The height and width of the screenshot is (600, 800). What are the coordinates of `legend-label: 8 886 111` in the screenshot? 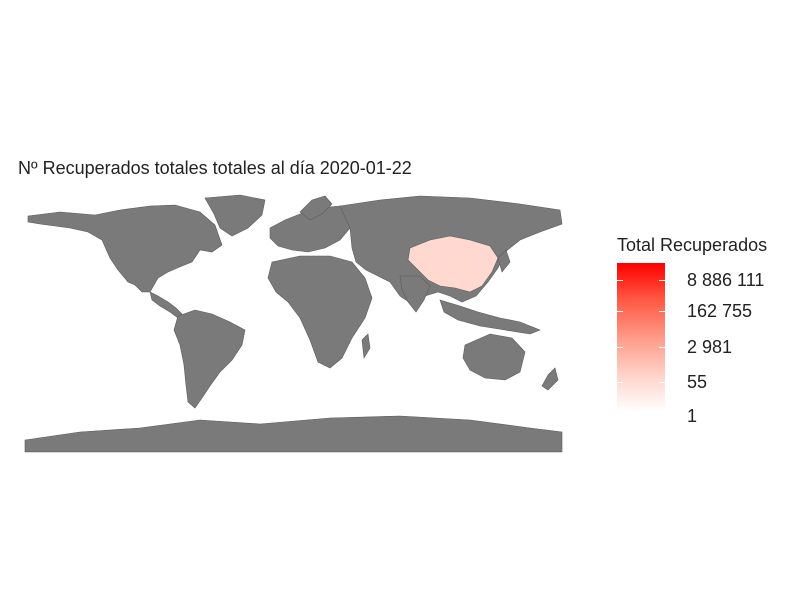 It's located at (726, 280).